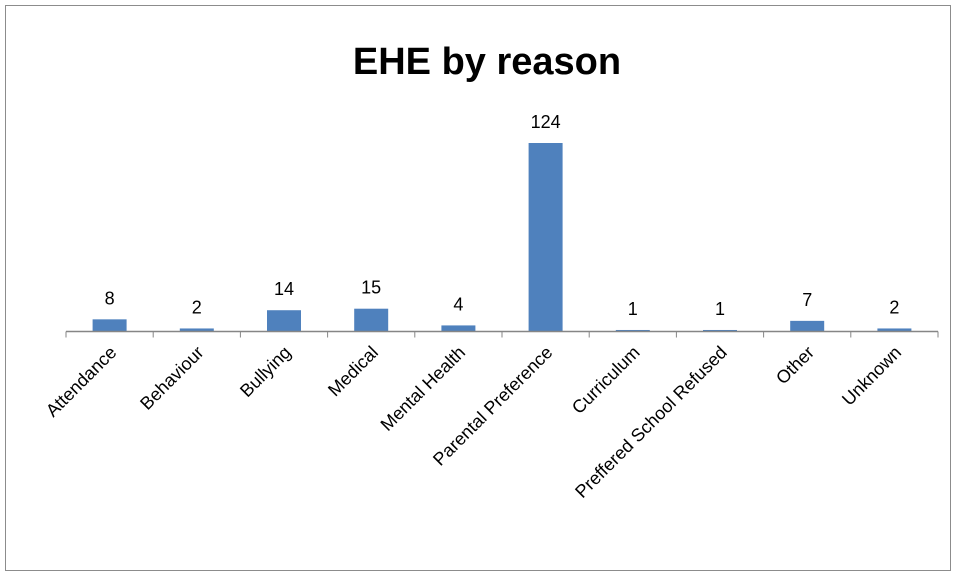 This screenshot has height=579, width=959. I want to click on bar-unknown, so click(894, 330).